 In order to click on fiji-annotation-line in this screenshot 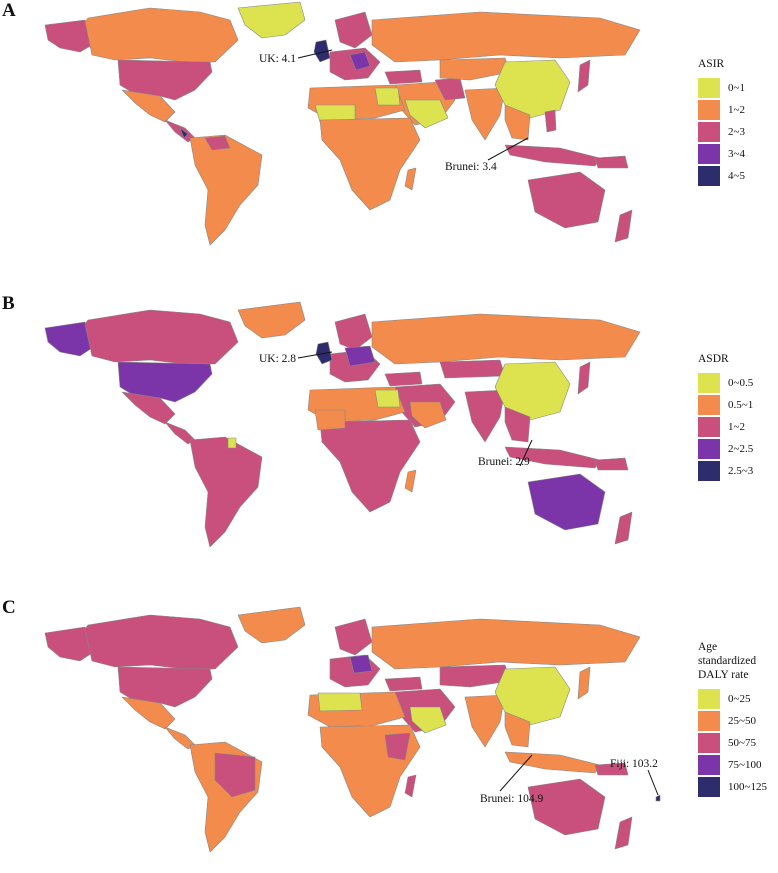, I will do `click(653, 782)`.